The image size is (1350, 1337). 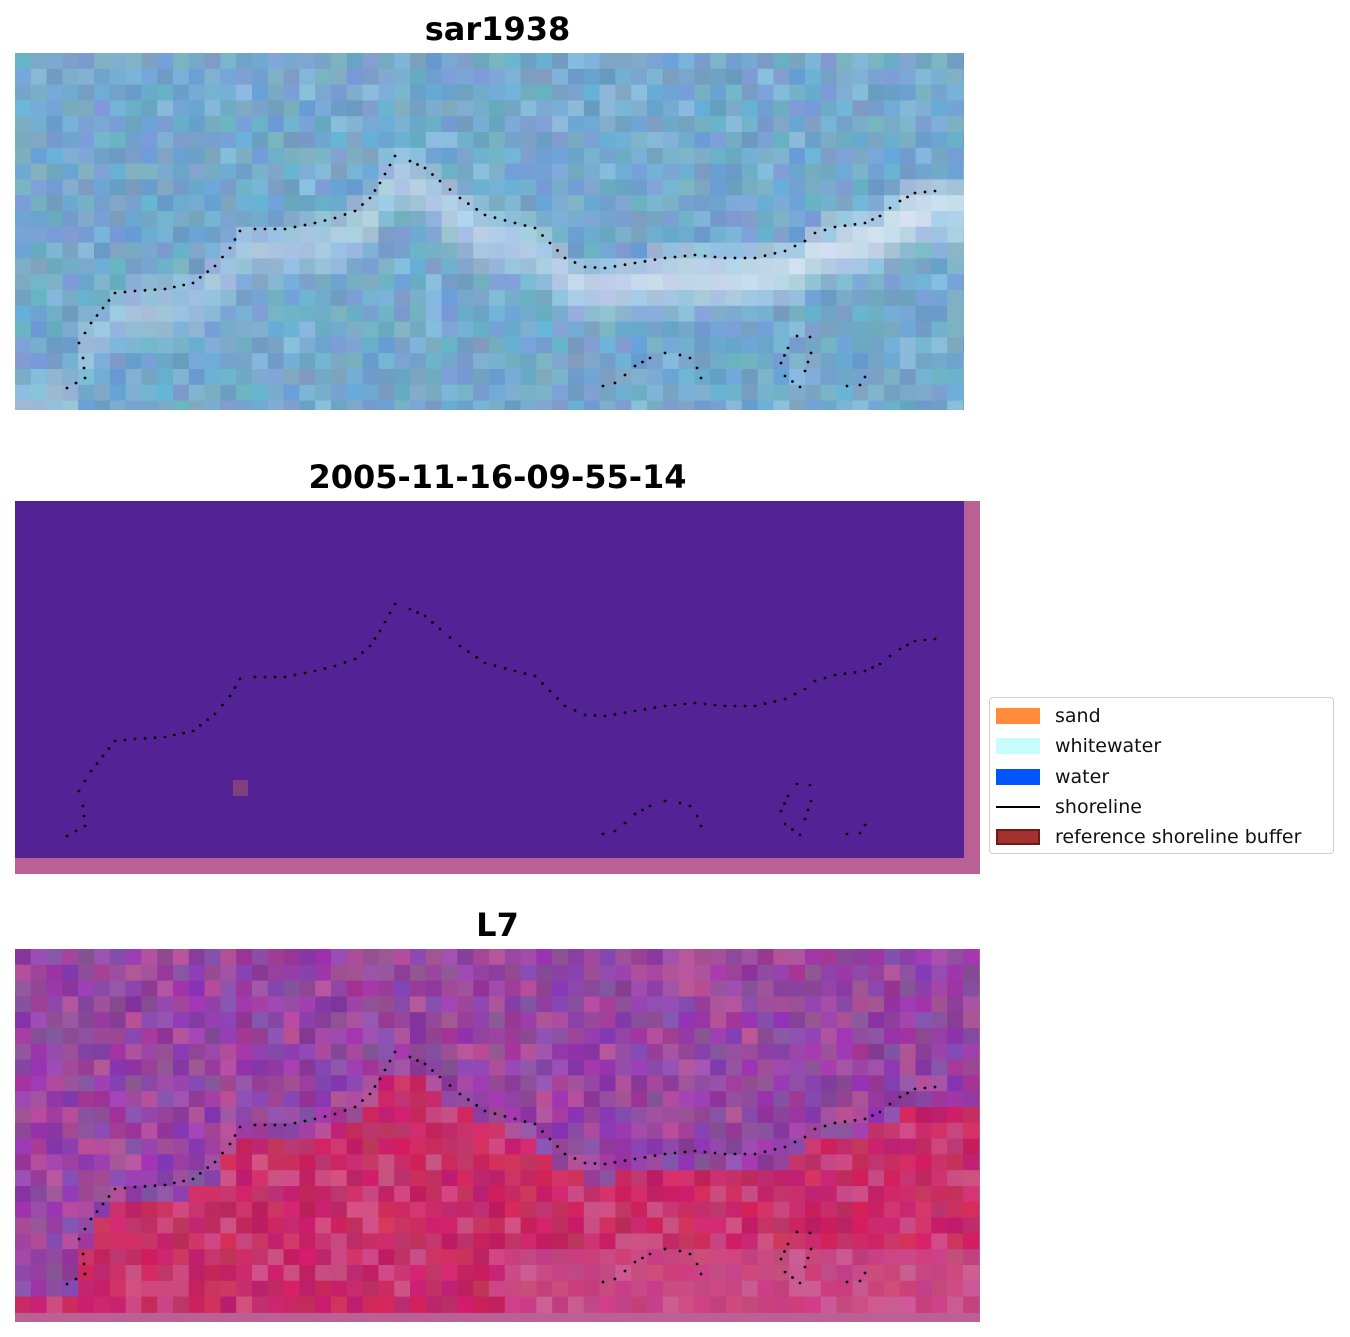 What do you see at coordinates (1048, 716) in the screenshot?
I see `legend-item-sand: sand` at bounding box center [1048, 716].